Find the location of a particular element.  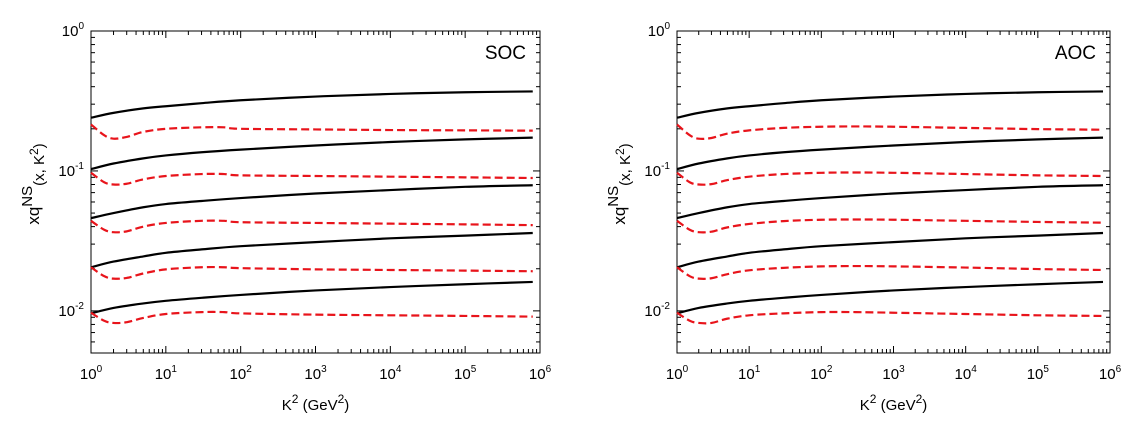

panel2-x-tick-label: 10⁵ is located at coordinates (1038, 373).